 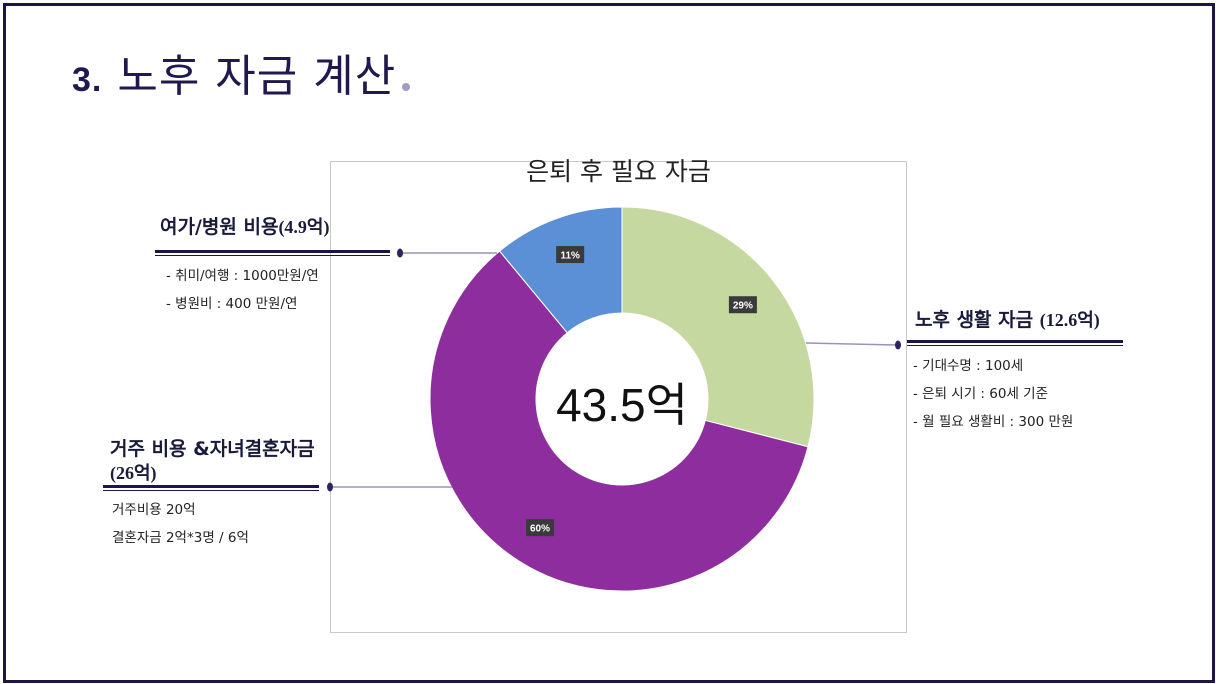 What do you see at coordinates (980, 394) in the screenshot?
I see `detail-line: - 은퇴 시기 : 60세 기준` at bounding box center [980, 394].